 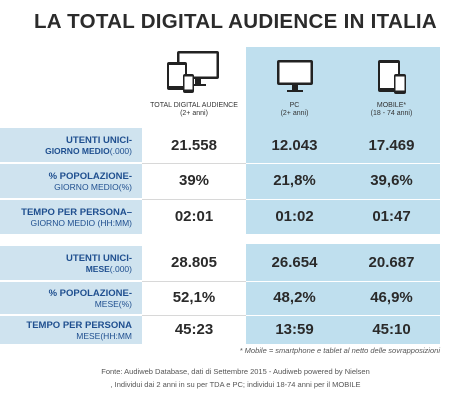 What do you see at coordinates (391, 262) in the screenshot?
I see `value-mobile: 20.687` at bounding box center [391, 262].